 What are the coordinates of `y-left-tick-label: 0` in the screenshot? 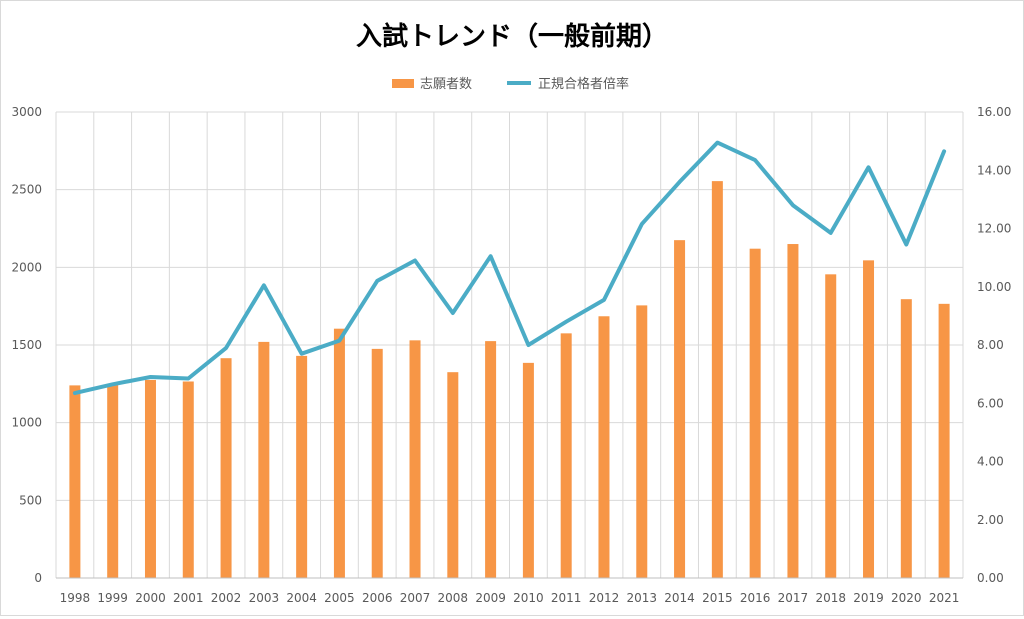 It's located at (38, 578).